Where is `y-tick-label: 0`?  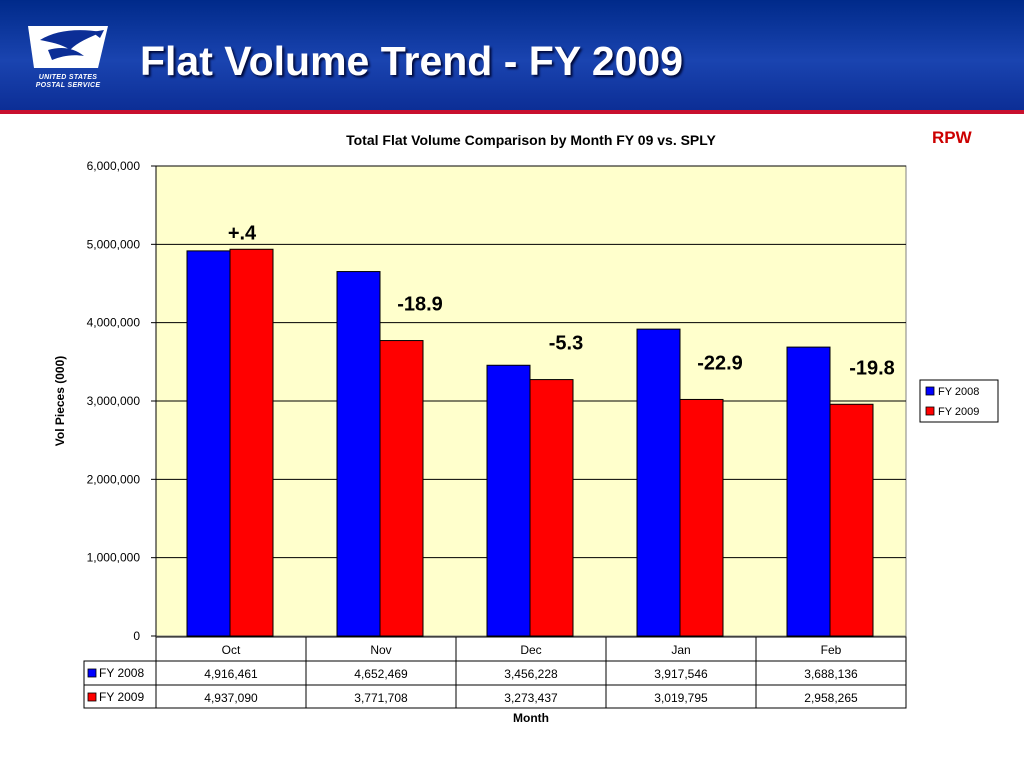
y-tick-label: 0 is located at coordinates (136, 636).